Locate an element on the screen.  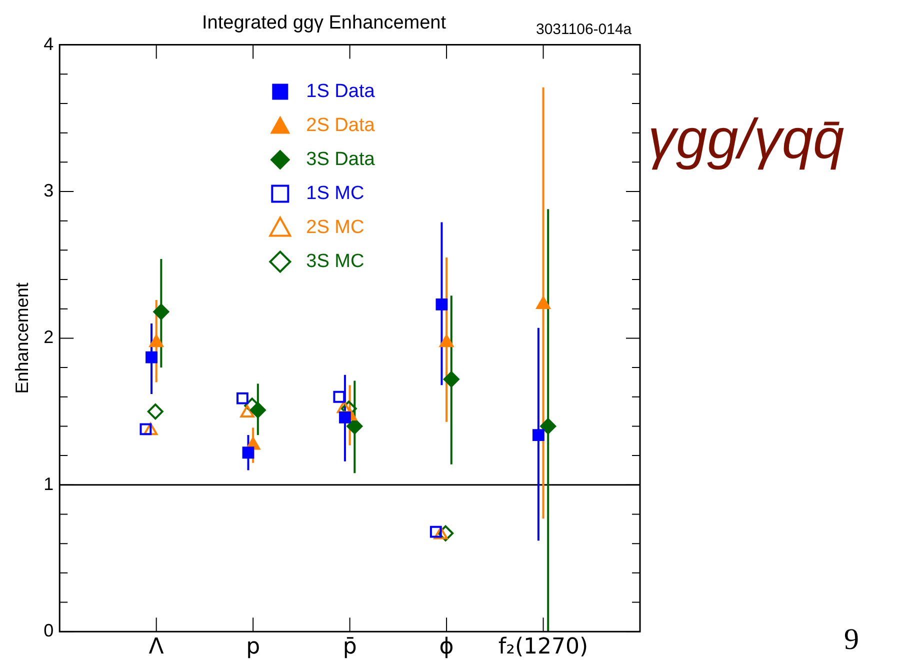
y-axis-title: Enhancement is located at coordinates (22, 338).